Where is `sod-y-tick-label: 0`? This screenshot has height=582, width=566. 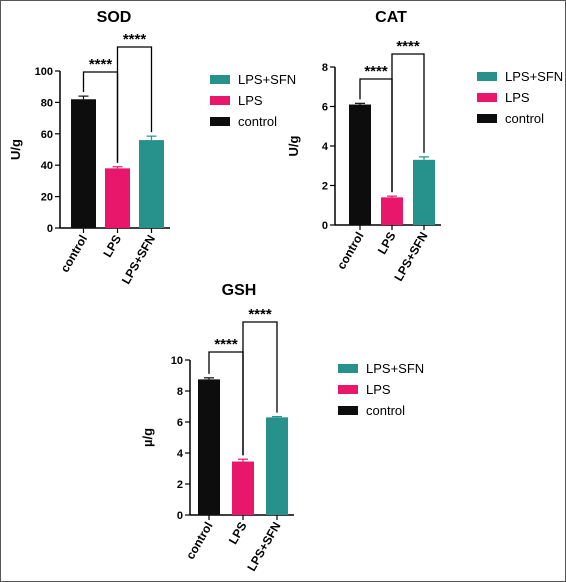 sod-y-tick-label: 0 is located at coordinates (50, 229).